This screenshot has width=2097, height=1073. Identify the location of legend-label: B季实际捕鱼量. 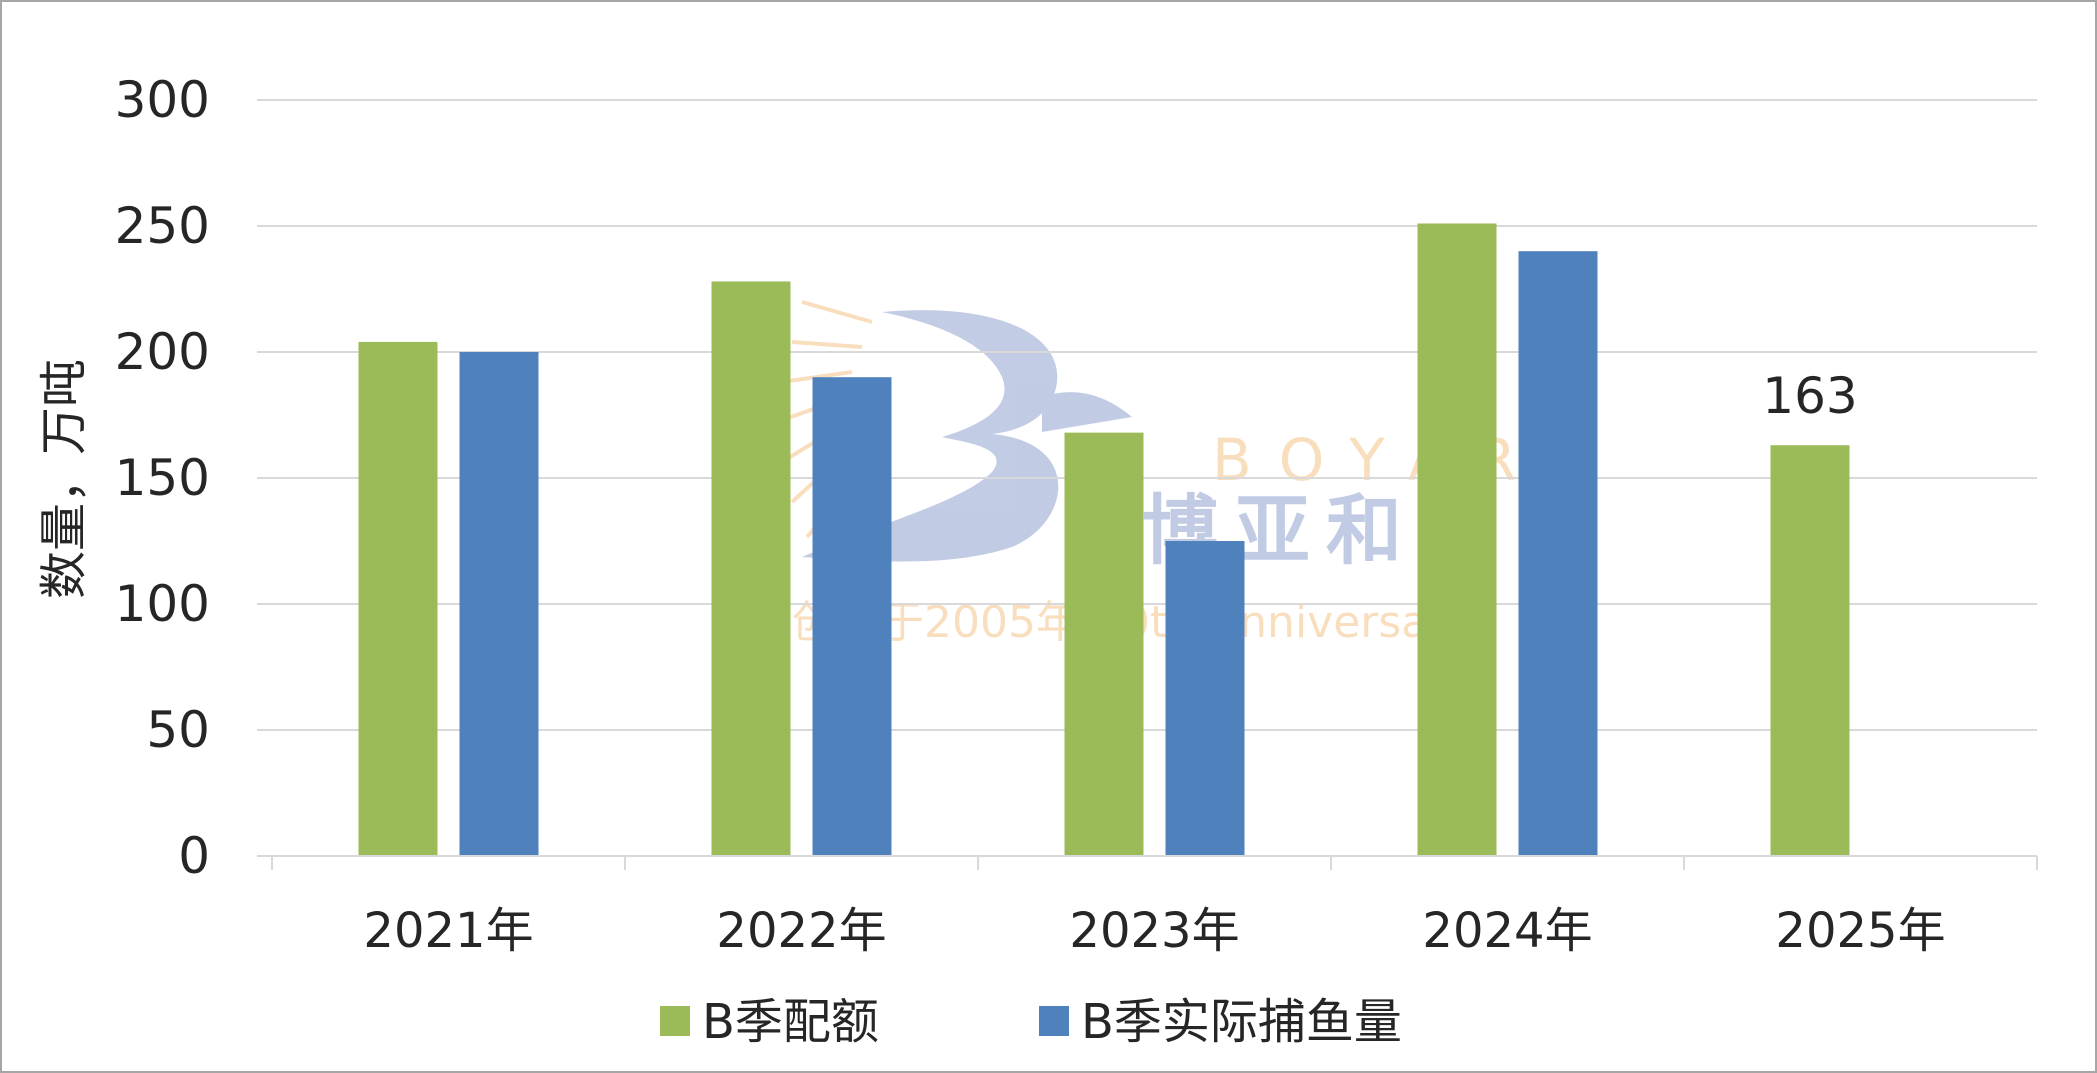
(1241, 1022).